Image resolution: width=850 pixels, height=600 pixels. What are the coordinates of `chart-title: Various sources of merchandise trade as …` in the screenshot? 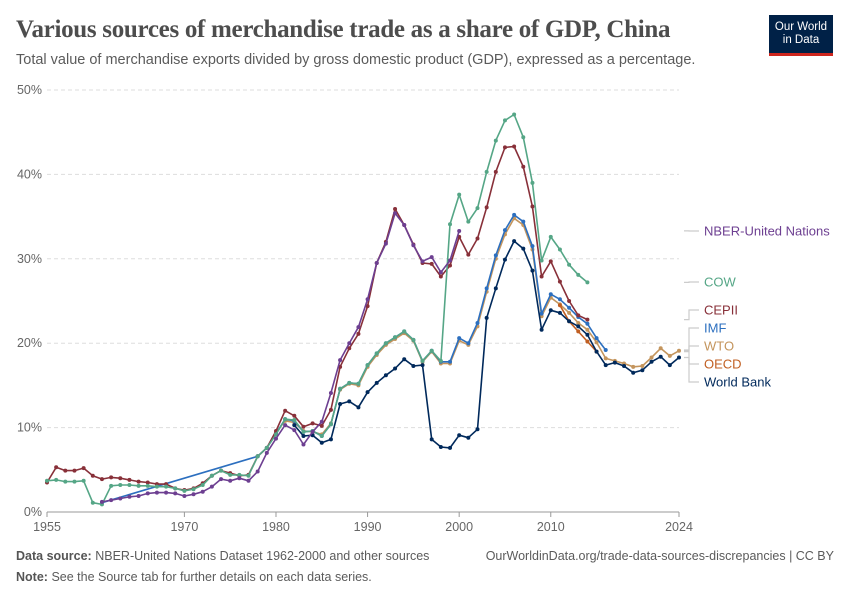 It's located at (343, 29).